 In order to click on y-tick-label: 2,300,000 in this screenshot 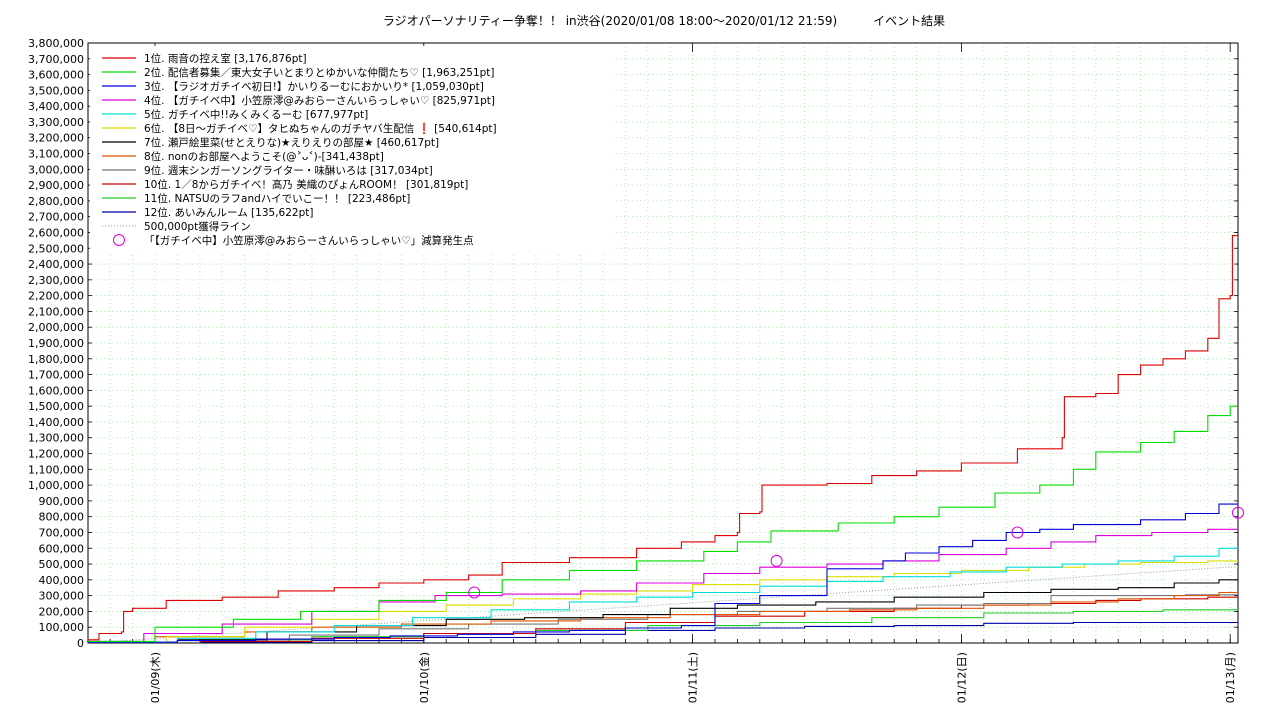, I will do `click(56, 280)`.